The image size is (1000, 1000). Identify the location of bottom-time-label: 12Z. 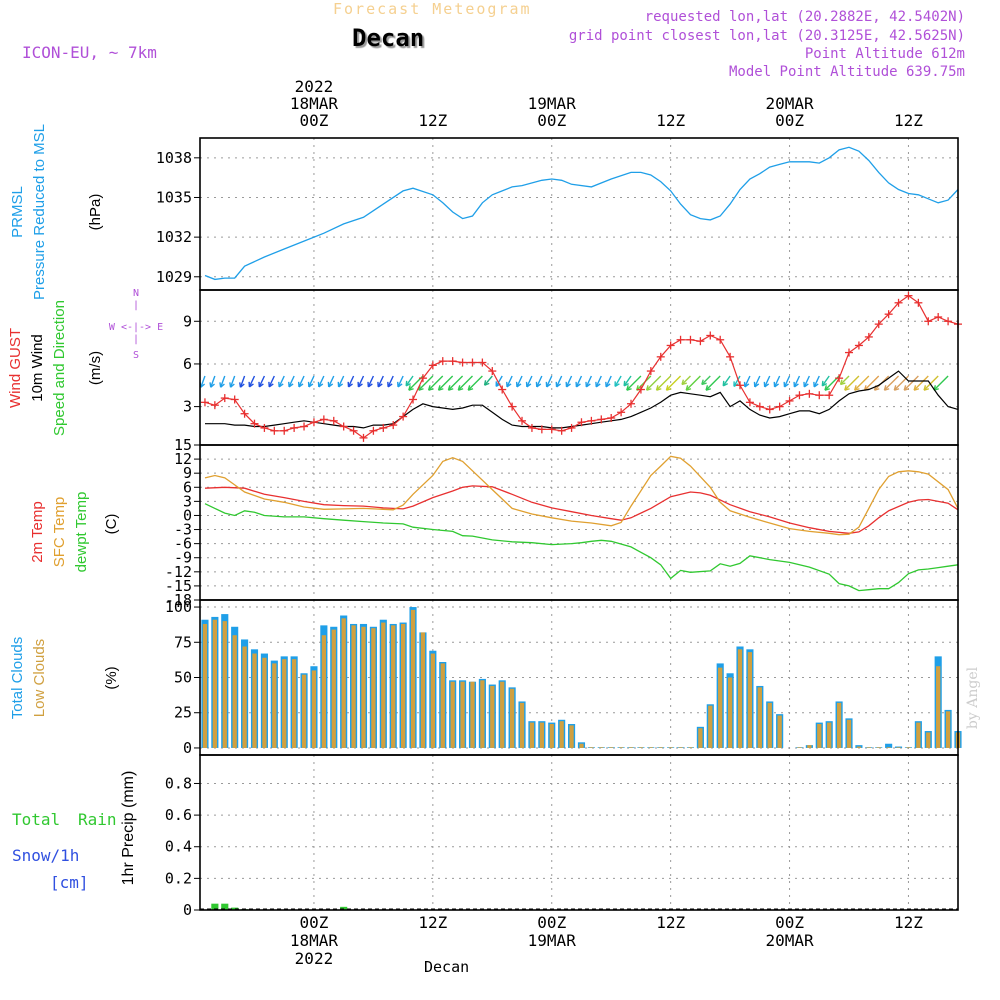
(908, 922).